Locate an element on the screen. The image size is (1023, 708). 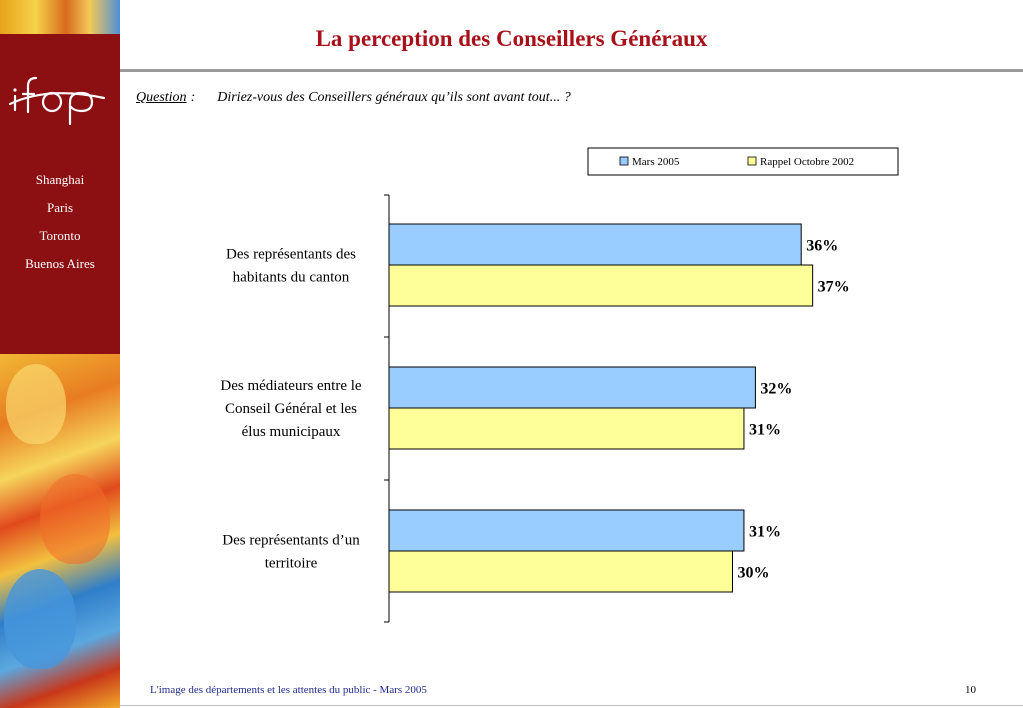
footer-divider is located at coordinates (571, 705).